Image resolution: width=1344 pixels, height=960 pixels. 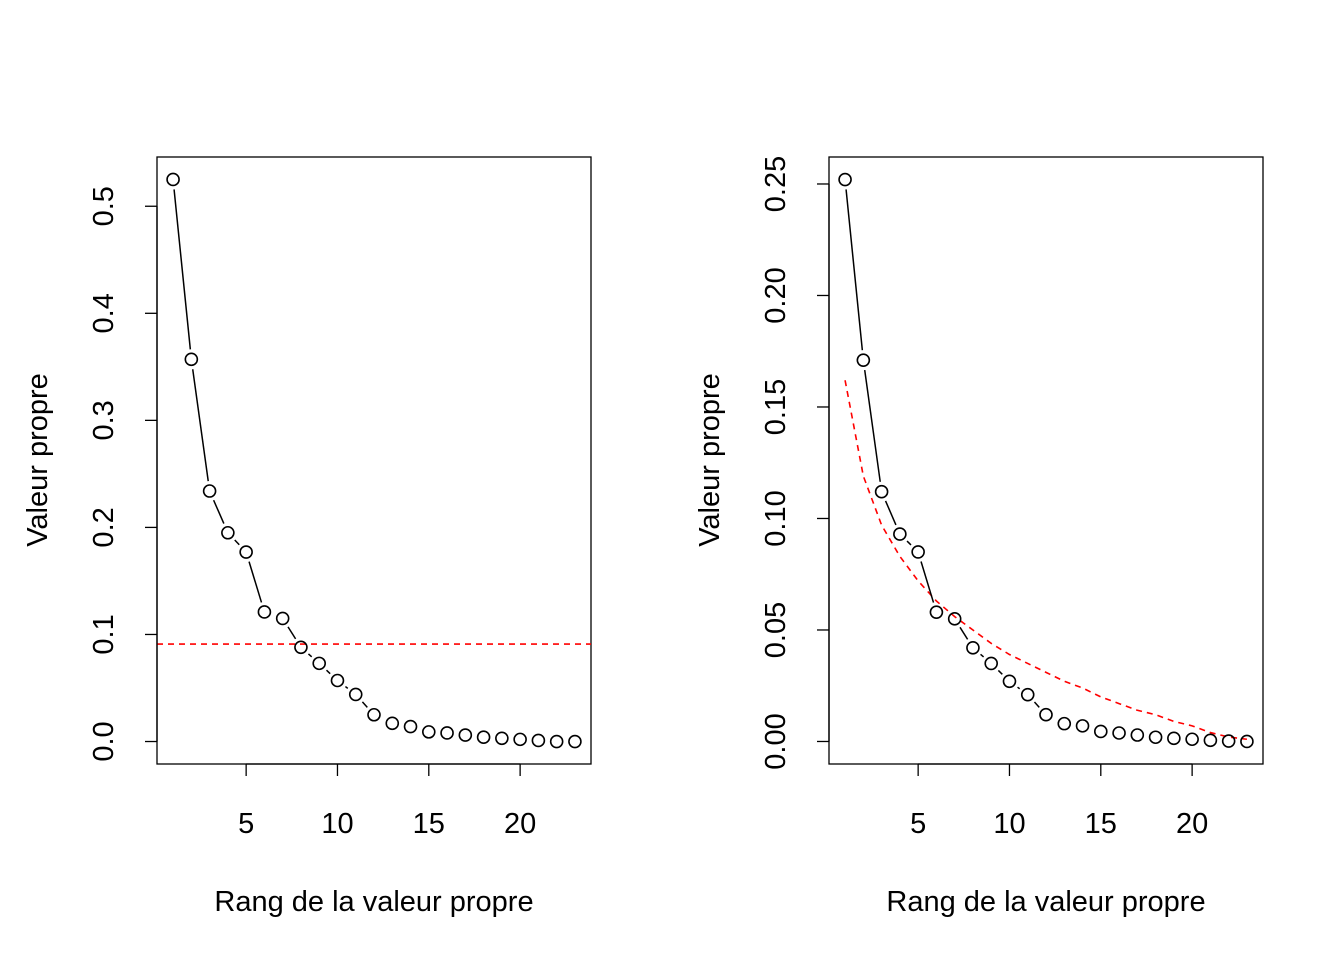 I want to click on left-x-axis: 5 10 15 20, so click(x=387, y=801).